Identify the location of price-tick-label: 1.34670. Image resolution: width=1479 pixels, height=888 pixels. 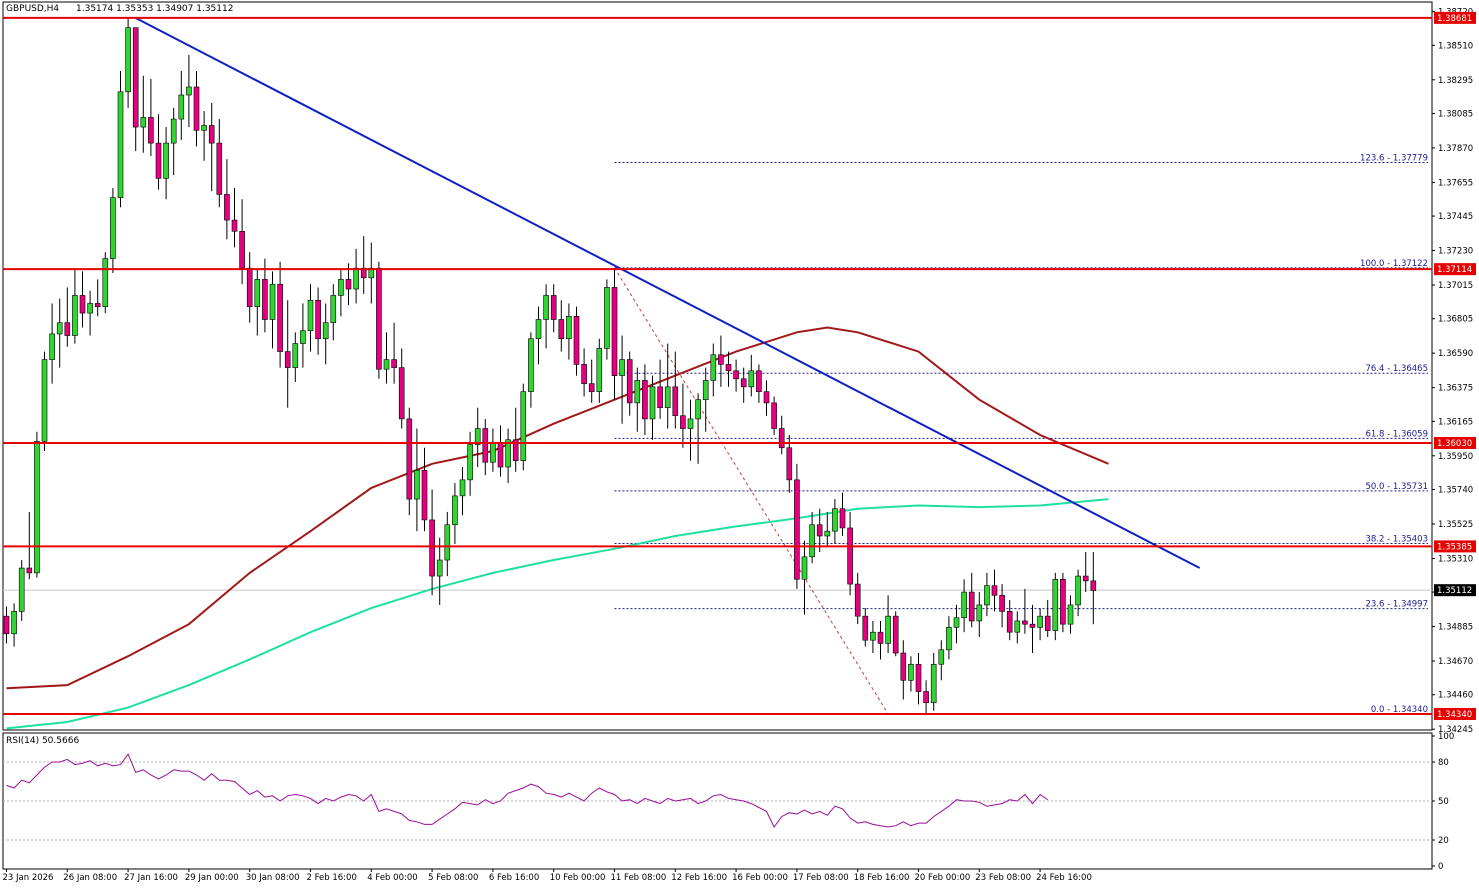
(1455, 662).